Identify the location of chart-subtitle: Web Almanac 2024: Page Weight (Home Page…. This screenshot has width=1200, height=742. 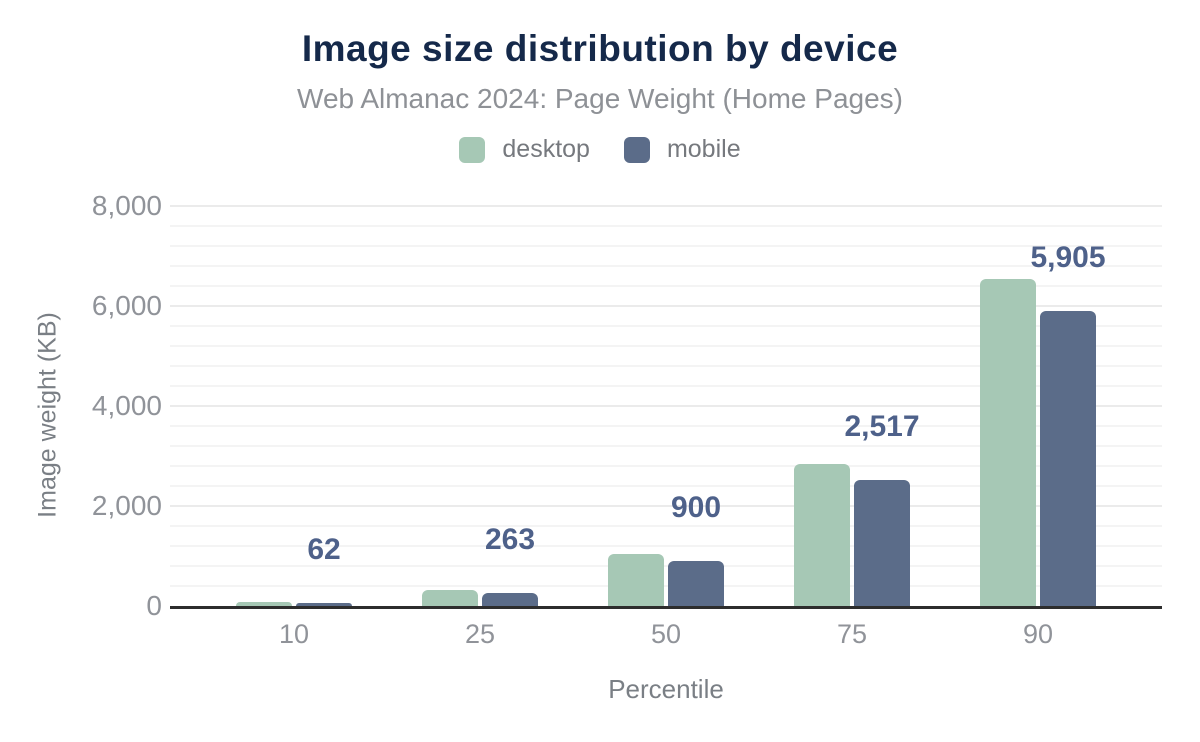
(600, 98).